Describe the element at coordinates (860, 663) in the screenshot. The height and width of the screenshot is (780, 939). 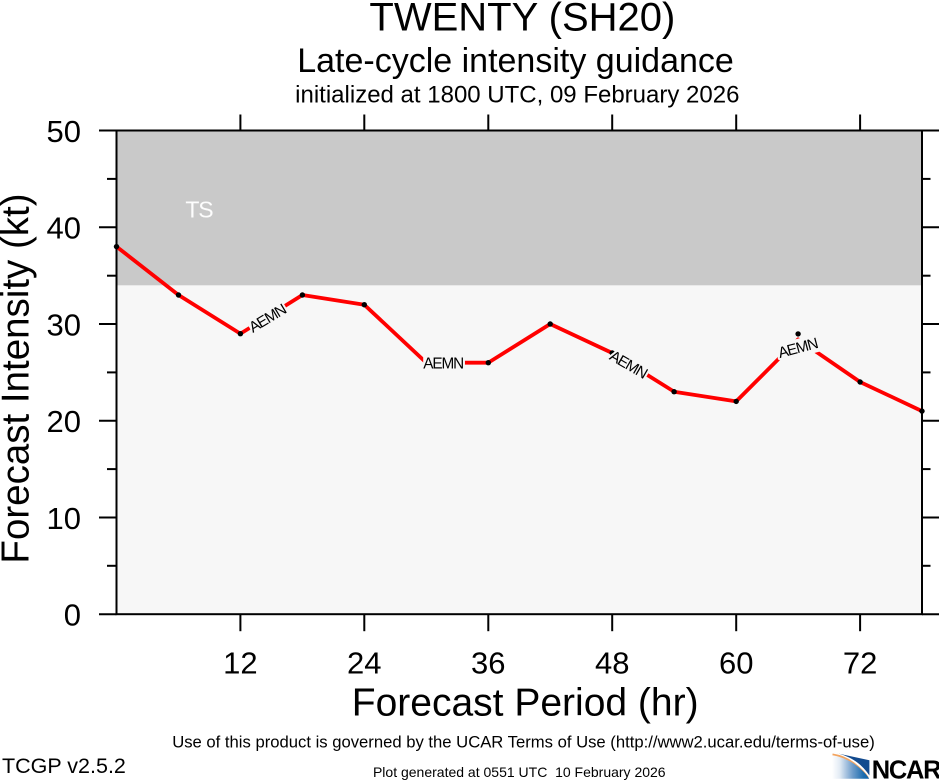
I see `svg-text: 72` at that location.